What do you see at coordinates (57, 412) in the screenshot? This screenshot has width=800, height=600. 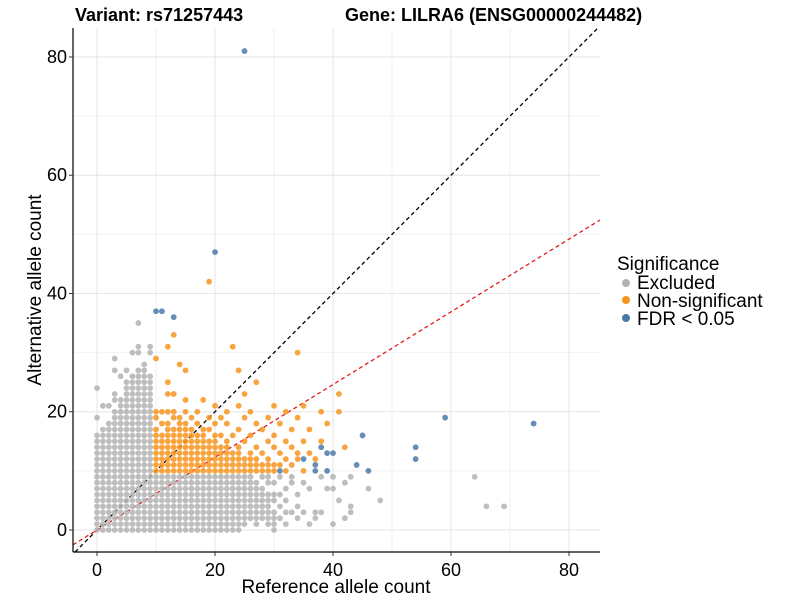 I see `y-tick-label: 20` at bounding box center [57, 412].